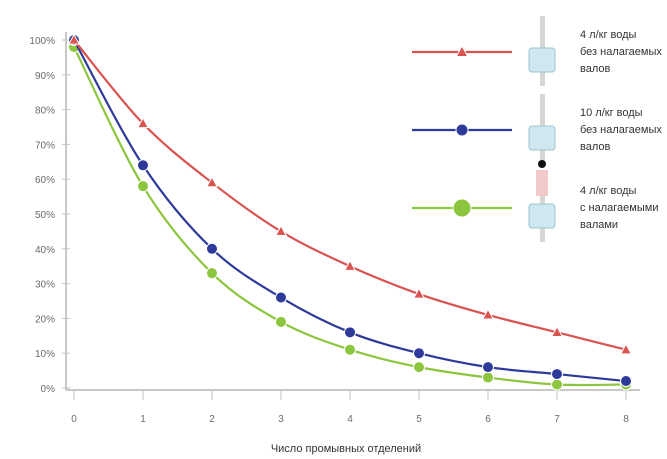  What do you see at coordinates (619, 208) in the screenshot?
I see `legend-label: с налагаемыми` at bounding box center [619, 208].